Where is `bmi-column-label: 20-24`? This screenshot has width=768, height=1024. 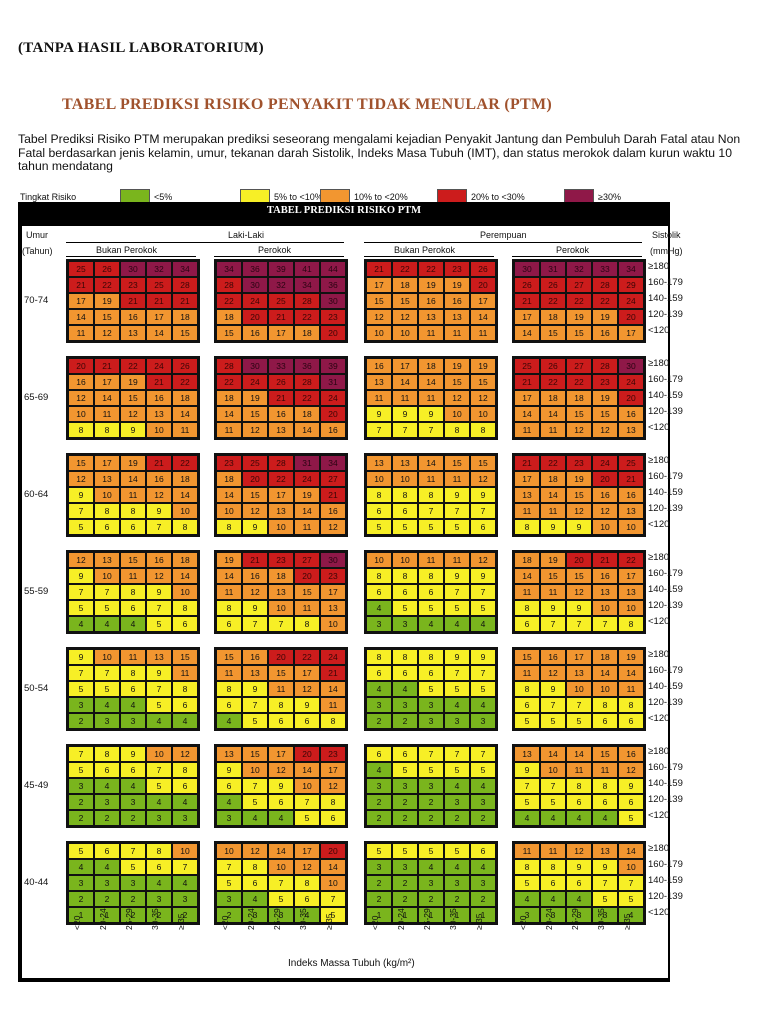
bmi-column-label: 20-24 is located at coordinates (251, 919).